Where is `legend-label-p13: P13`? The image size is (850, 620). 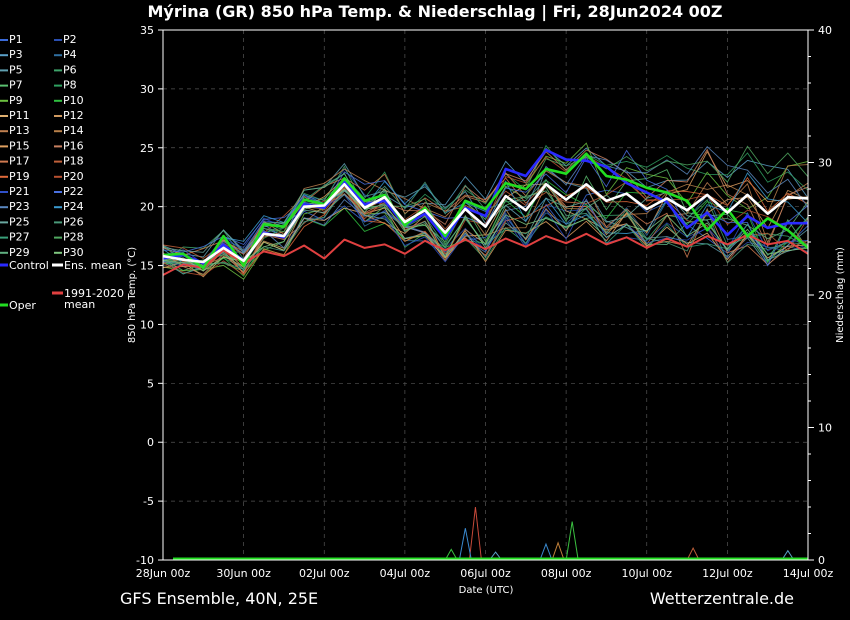
legend-label-p13: P13 is located at coordinates (19, 130).